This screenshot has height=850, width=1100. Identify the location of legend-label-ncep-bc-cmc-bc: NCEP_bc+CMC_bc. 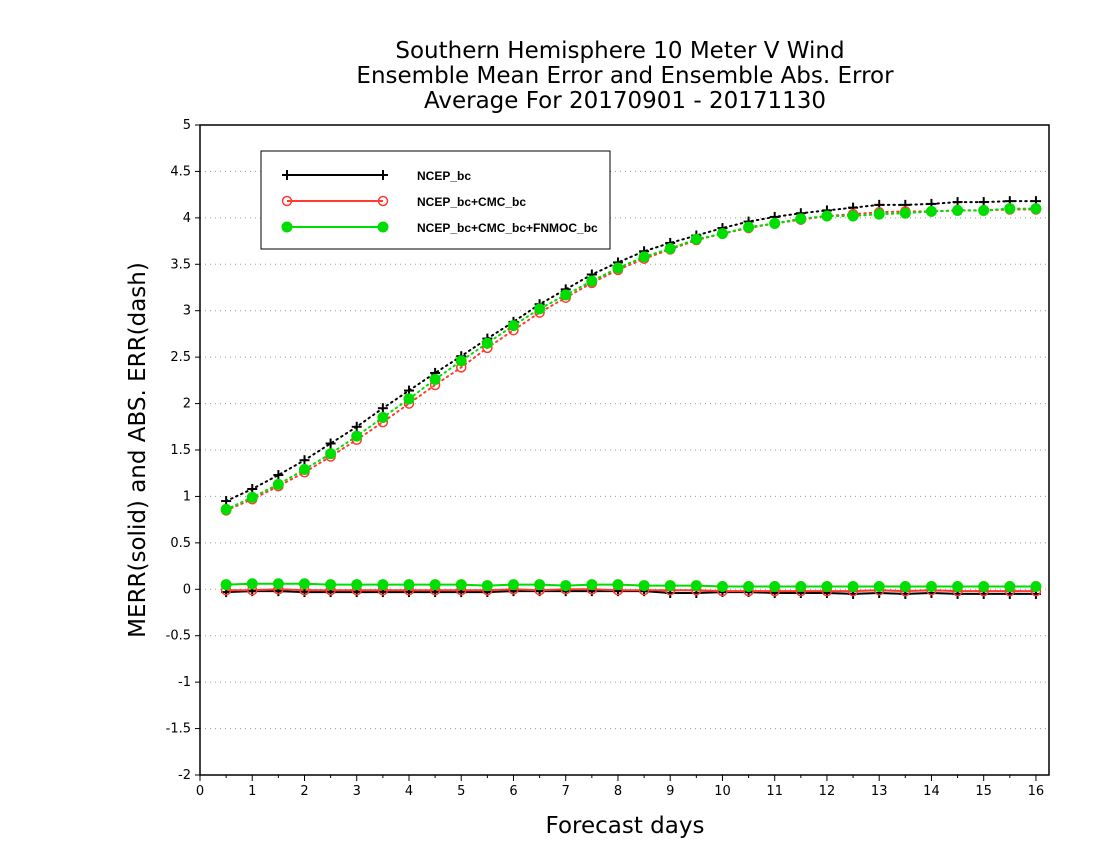
(471, 202).